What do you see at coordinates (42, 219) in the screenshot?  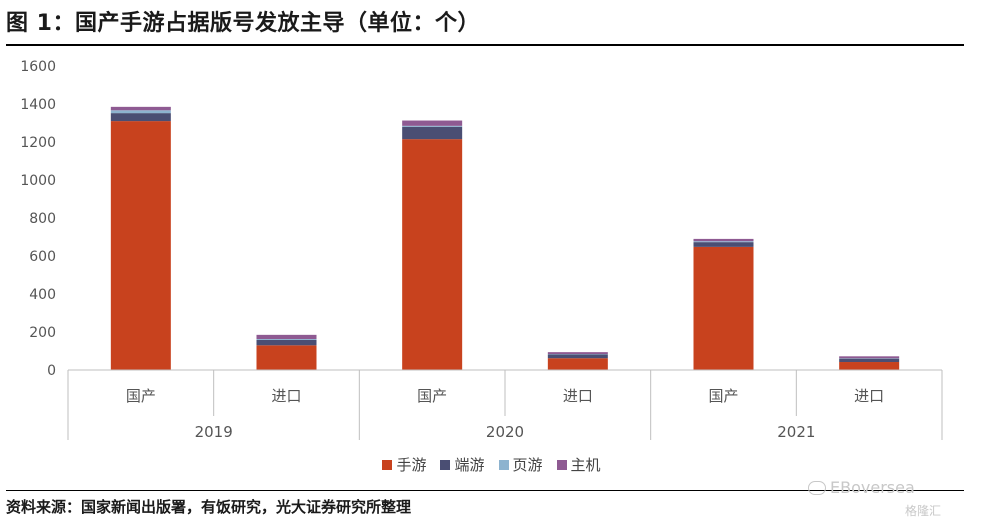 I see `y-tick-label: 800` at bounding box center [42, 219].